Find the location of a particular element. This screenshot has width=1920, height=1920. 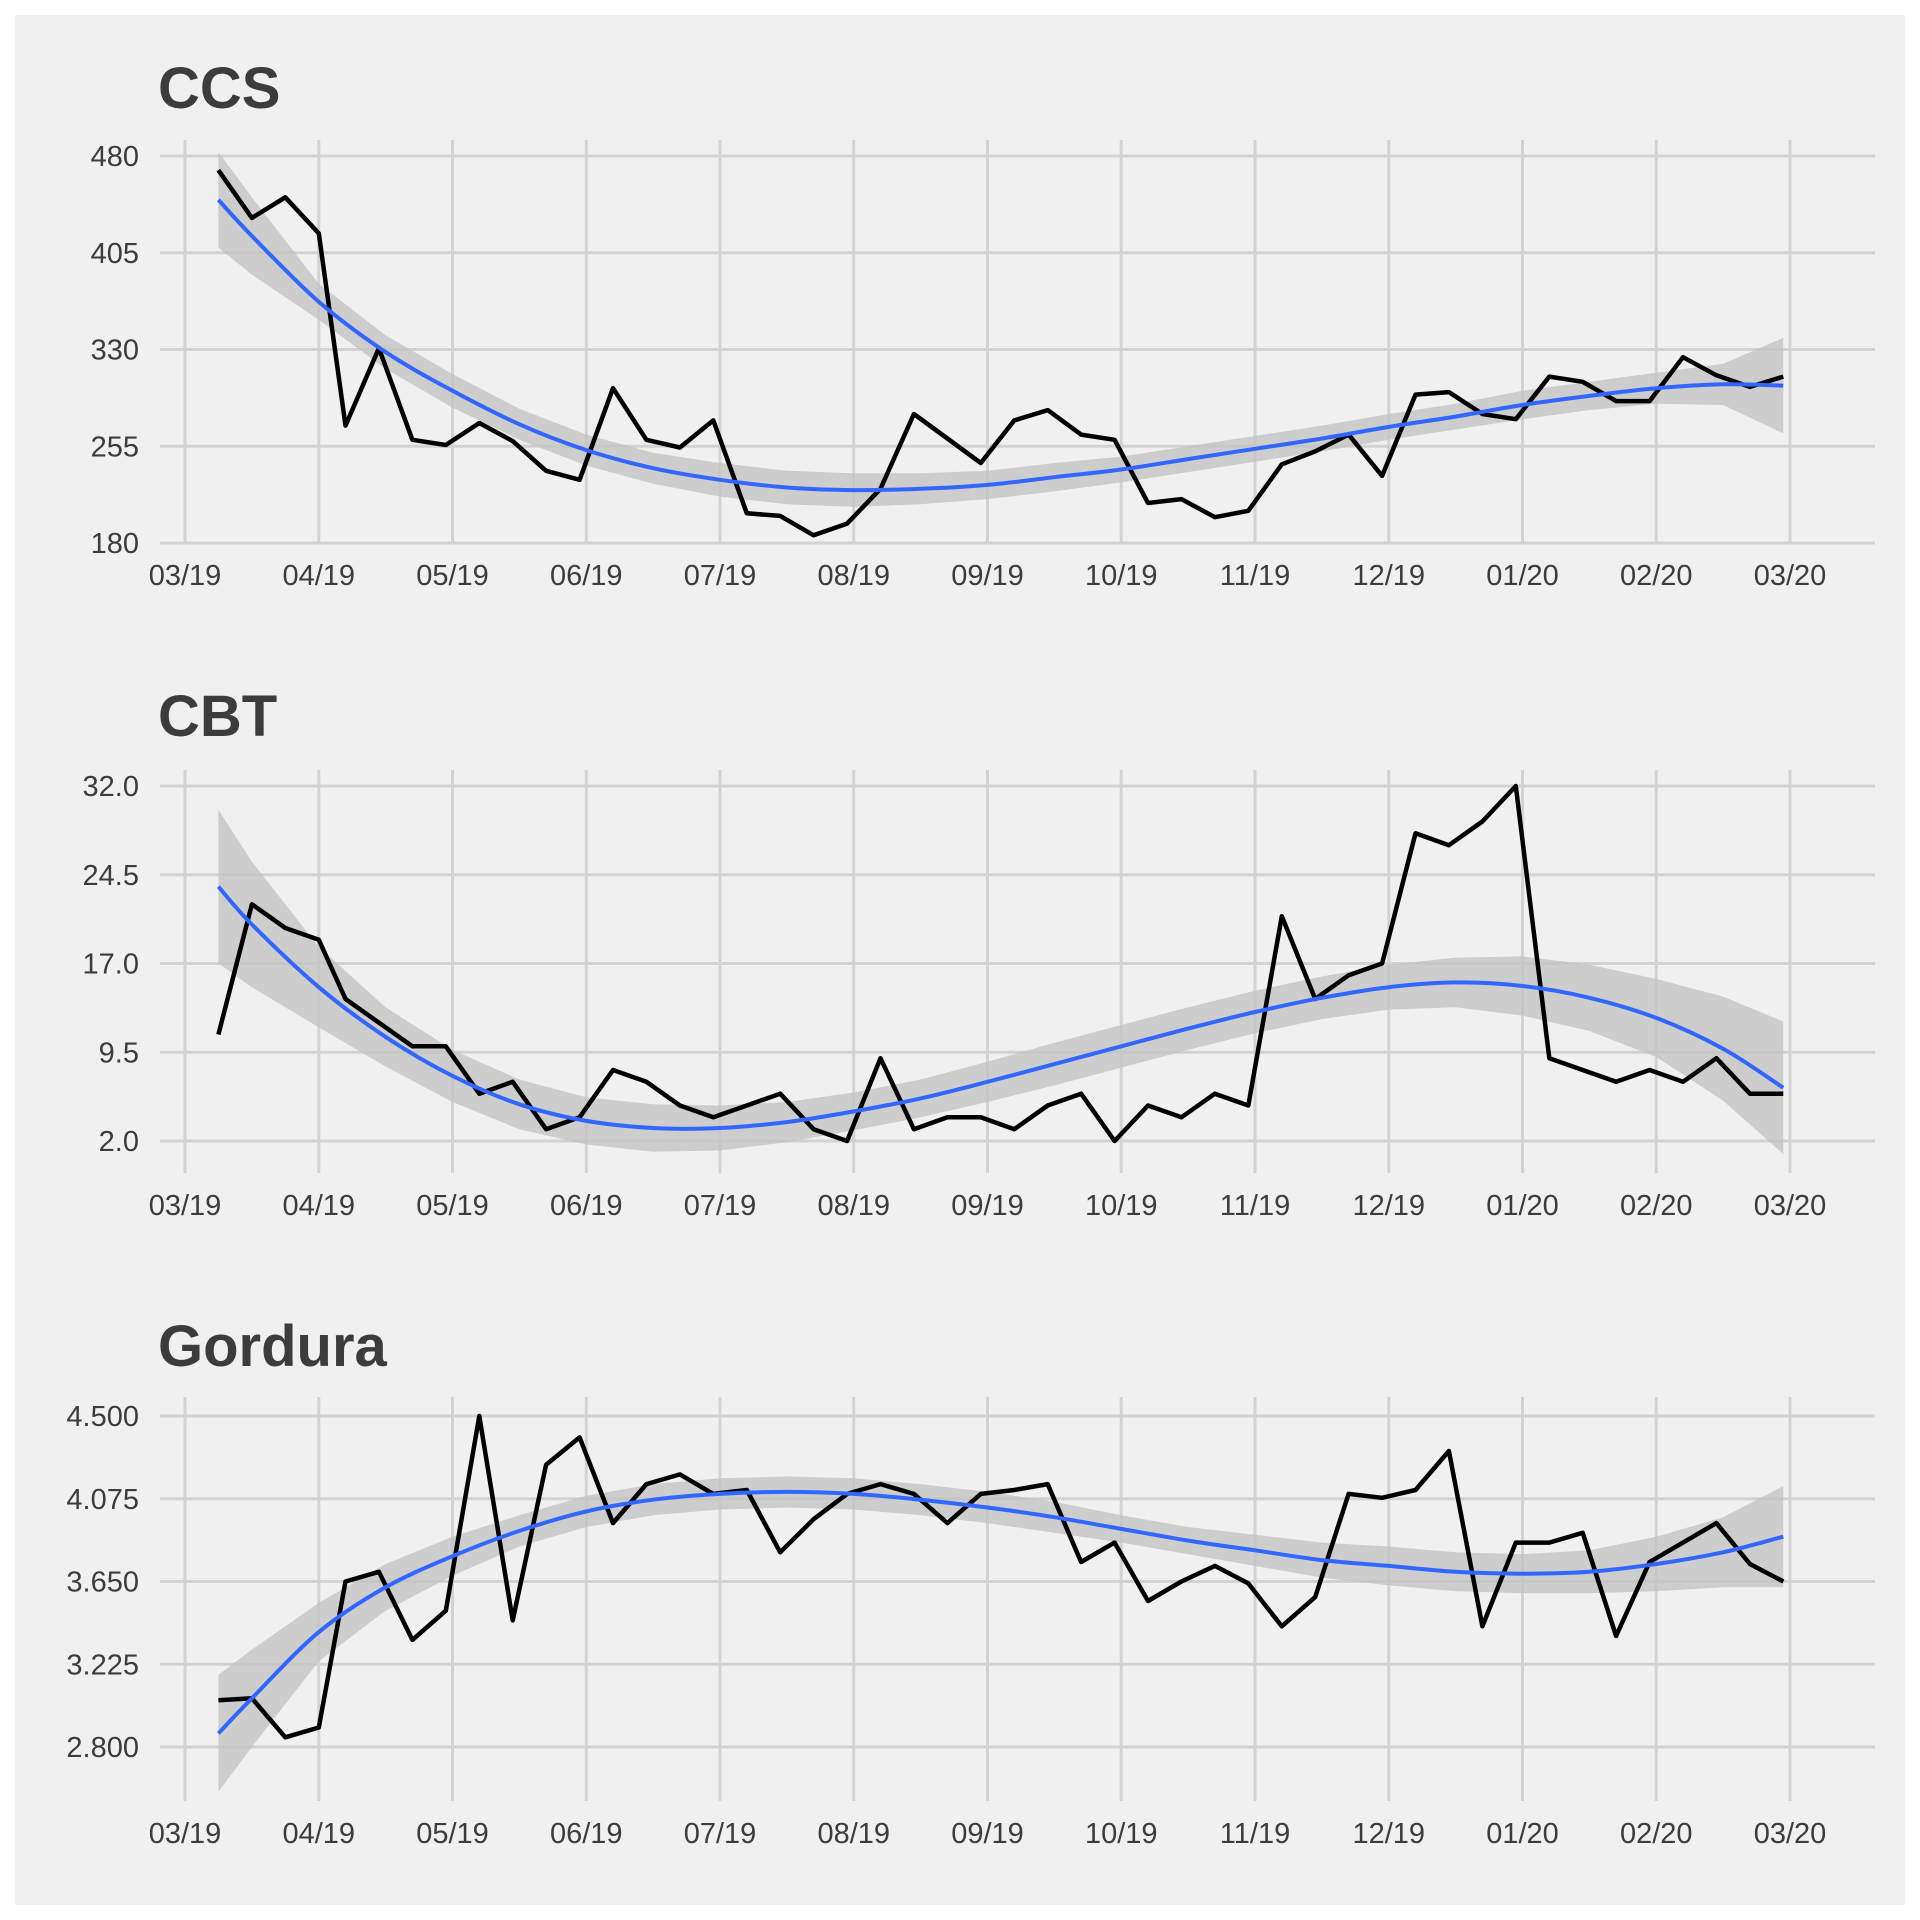

y-tick-label: 330 is located at coordinates (115, 351).